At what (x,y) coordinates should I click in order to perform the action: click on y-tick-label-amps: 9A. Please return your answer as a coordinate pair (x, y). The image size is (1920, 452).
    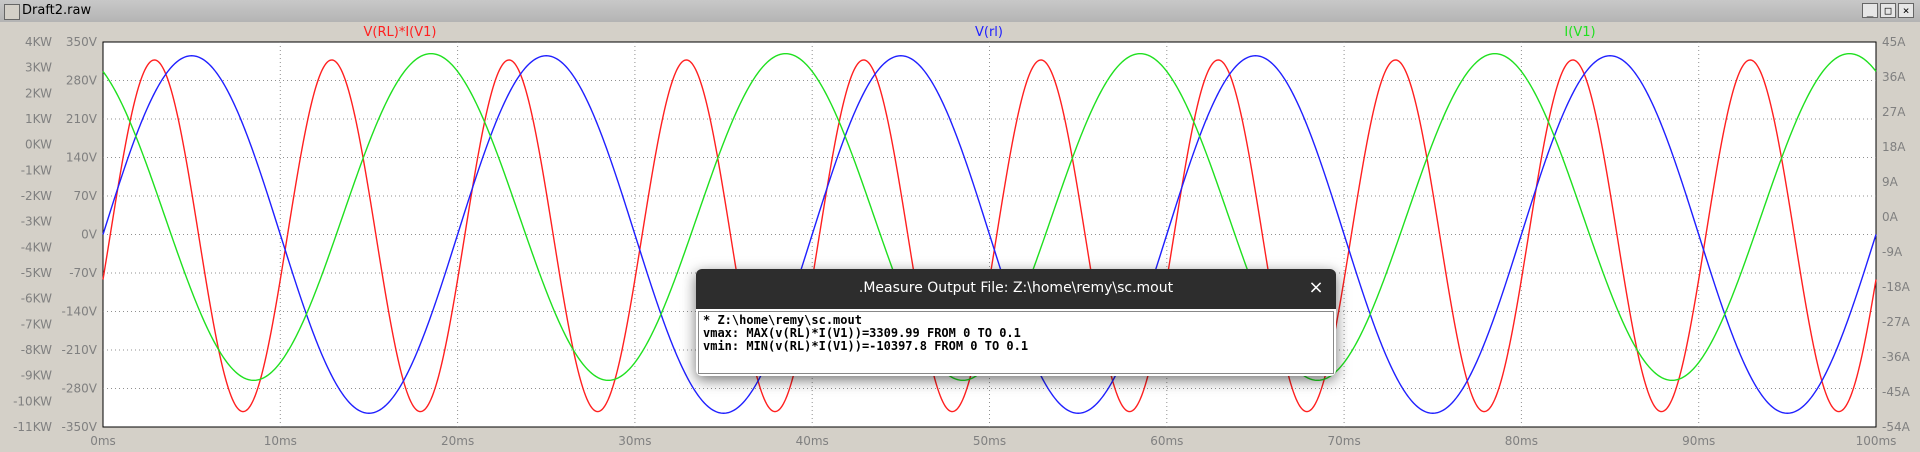
    Looking at the image, I should click on (1890, 182).